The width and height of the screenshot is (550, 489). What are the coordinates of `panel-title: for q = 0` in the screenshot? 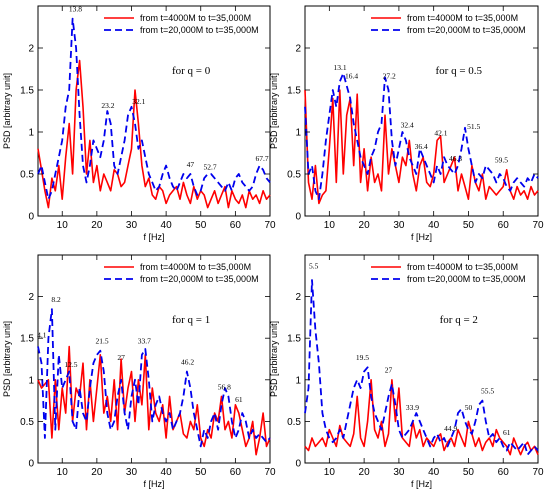 It's located at (191, 71).